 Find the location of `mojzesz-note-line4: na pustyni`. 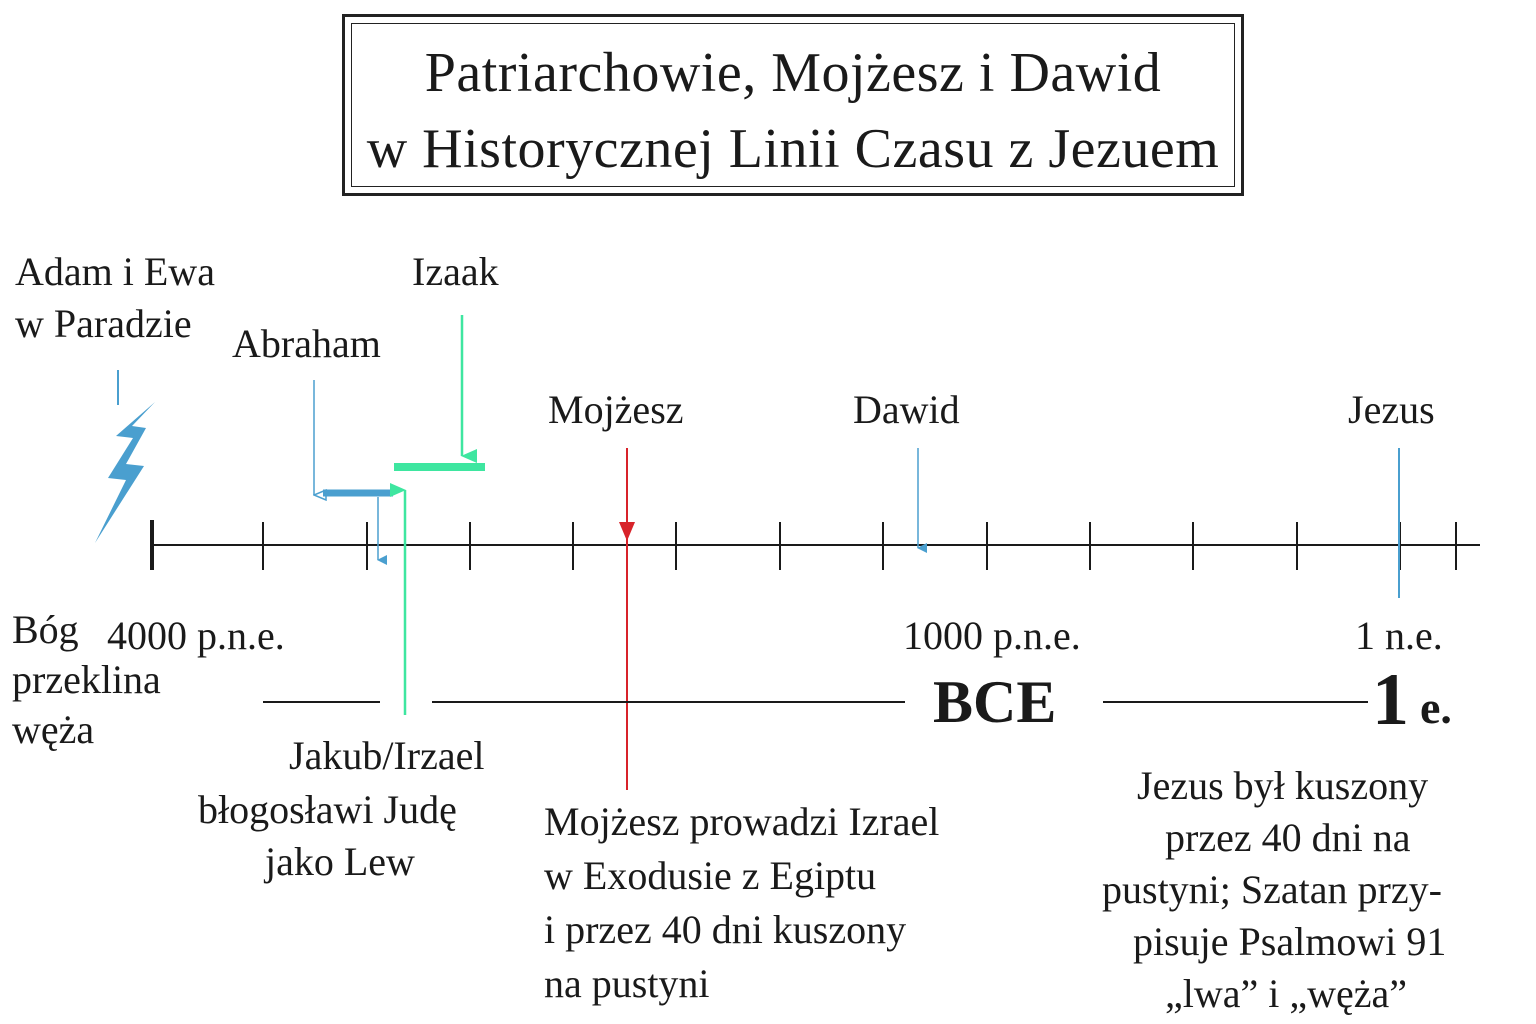

mojzesz-note-line4: na pustyni is located at coordinates (627, 983).